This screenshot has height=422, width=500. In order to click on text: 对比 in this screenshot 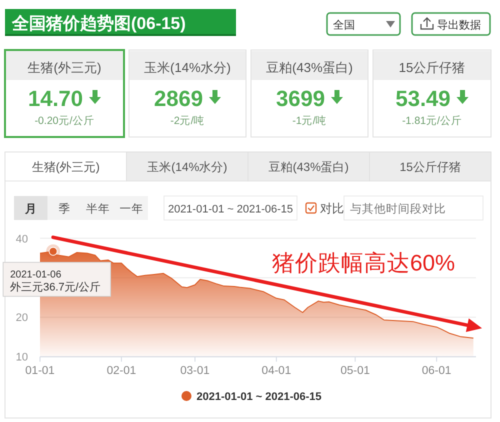, I will do `click(332, 209)`.